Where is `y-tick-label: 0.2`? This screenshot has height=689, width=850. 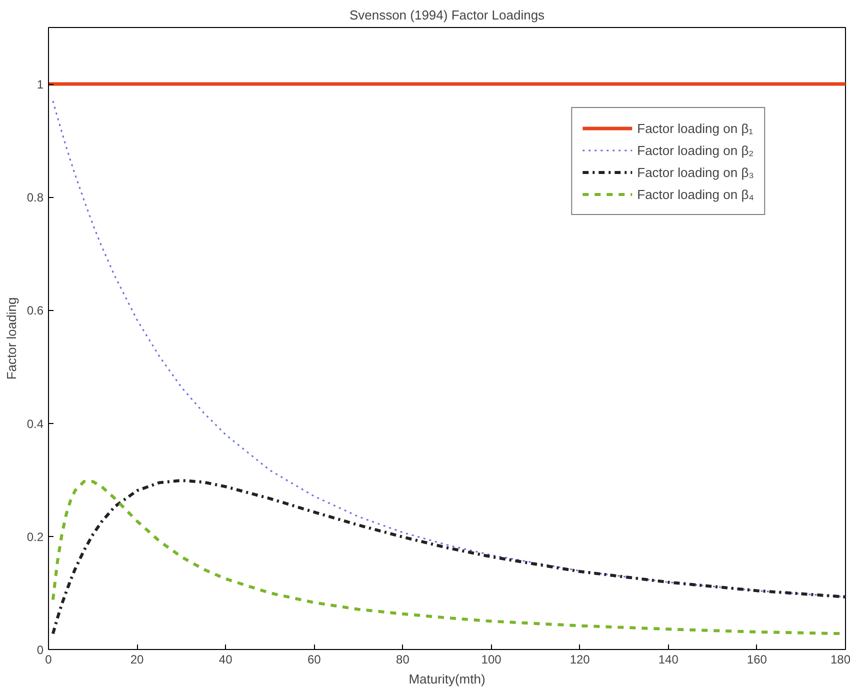 y-tick-label: 0.2 is located at coordinates (35, 537).